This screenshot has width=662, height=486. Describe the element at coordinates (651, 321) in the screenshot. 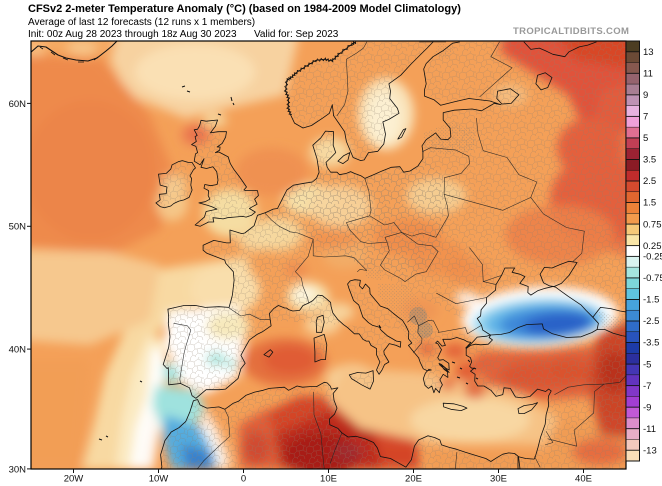

I see `svg-text: -2.5` at that location.